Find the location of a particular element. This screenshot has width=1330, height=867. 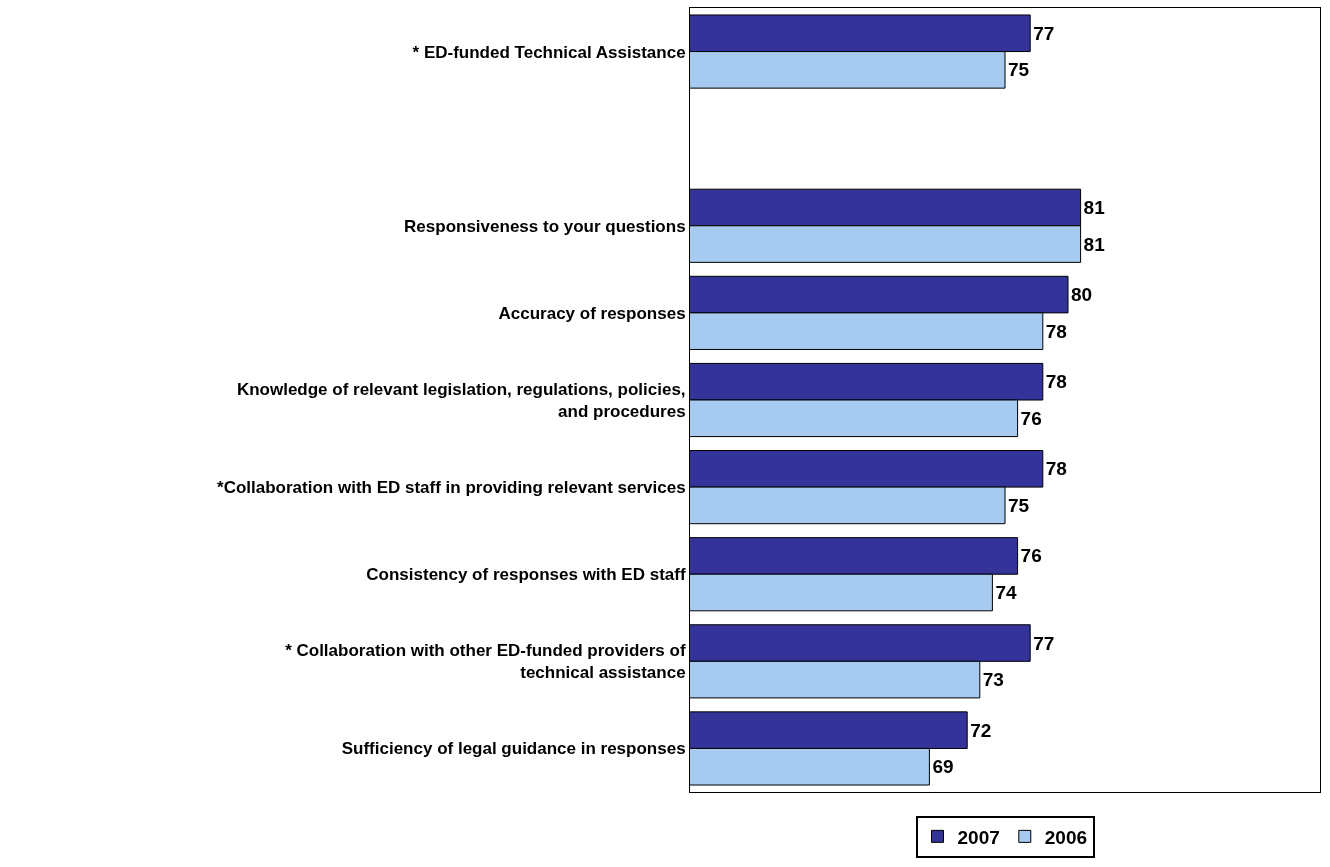

y-tick-label: *Collaboration with ED staff in providing relevant services is located at coordinates (451, 488).